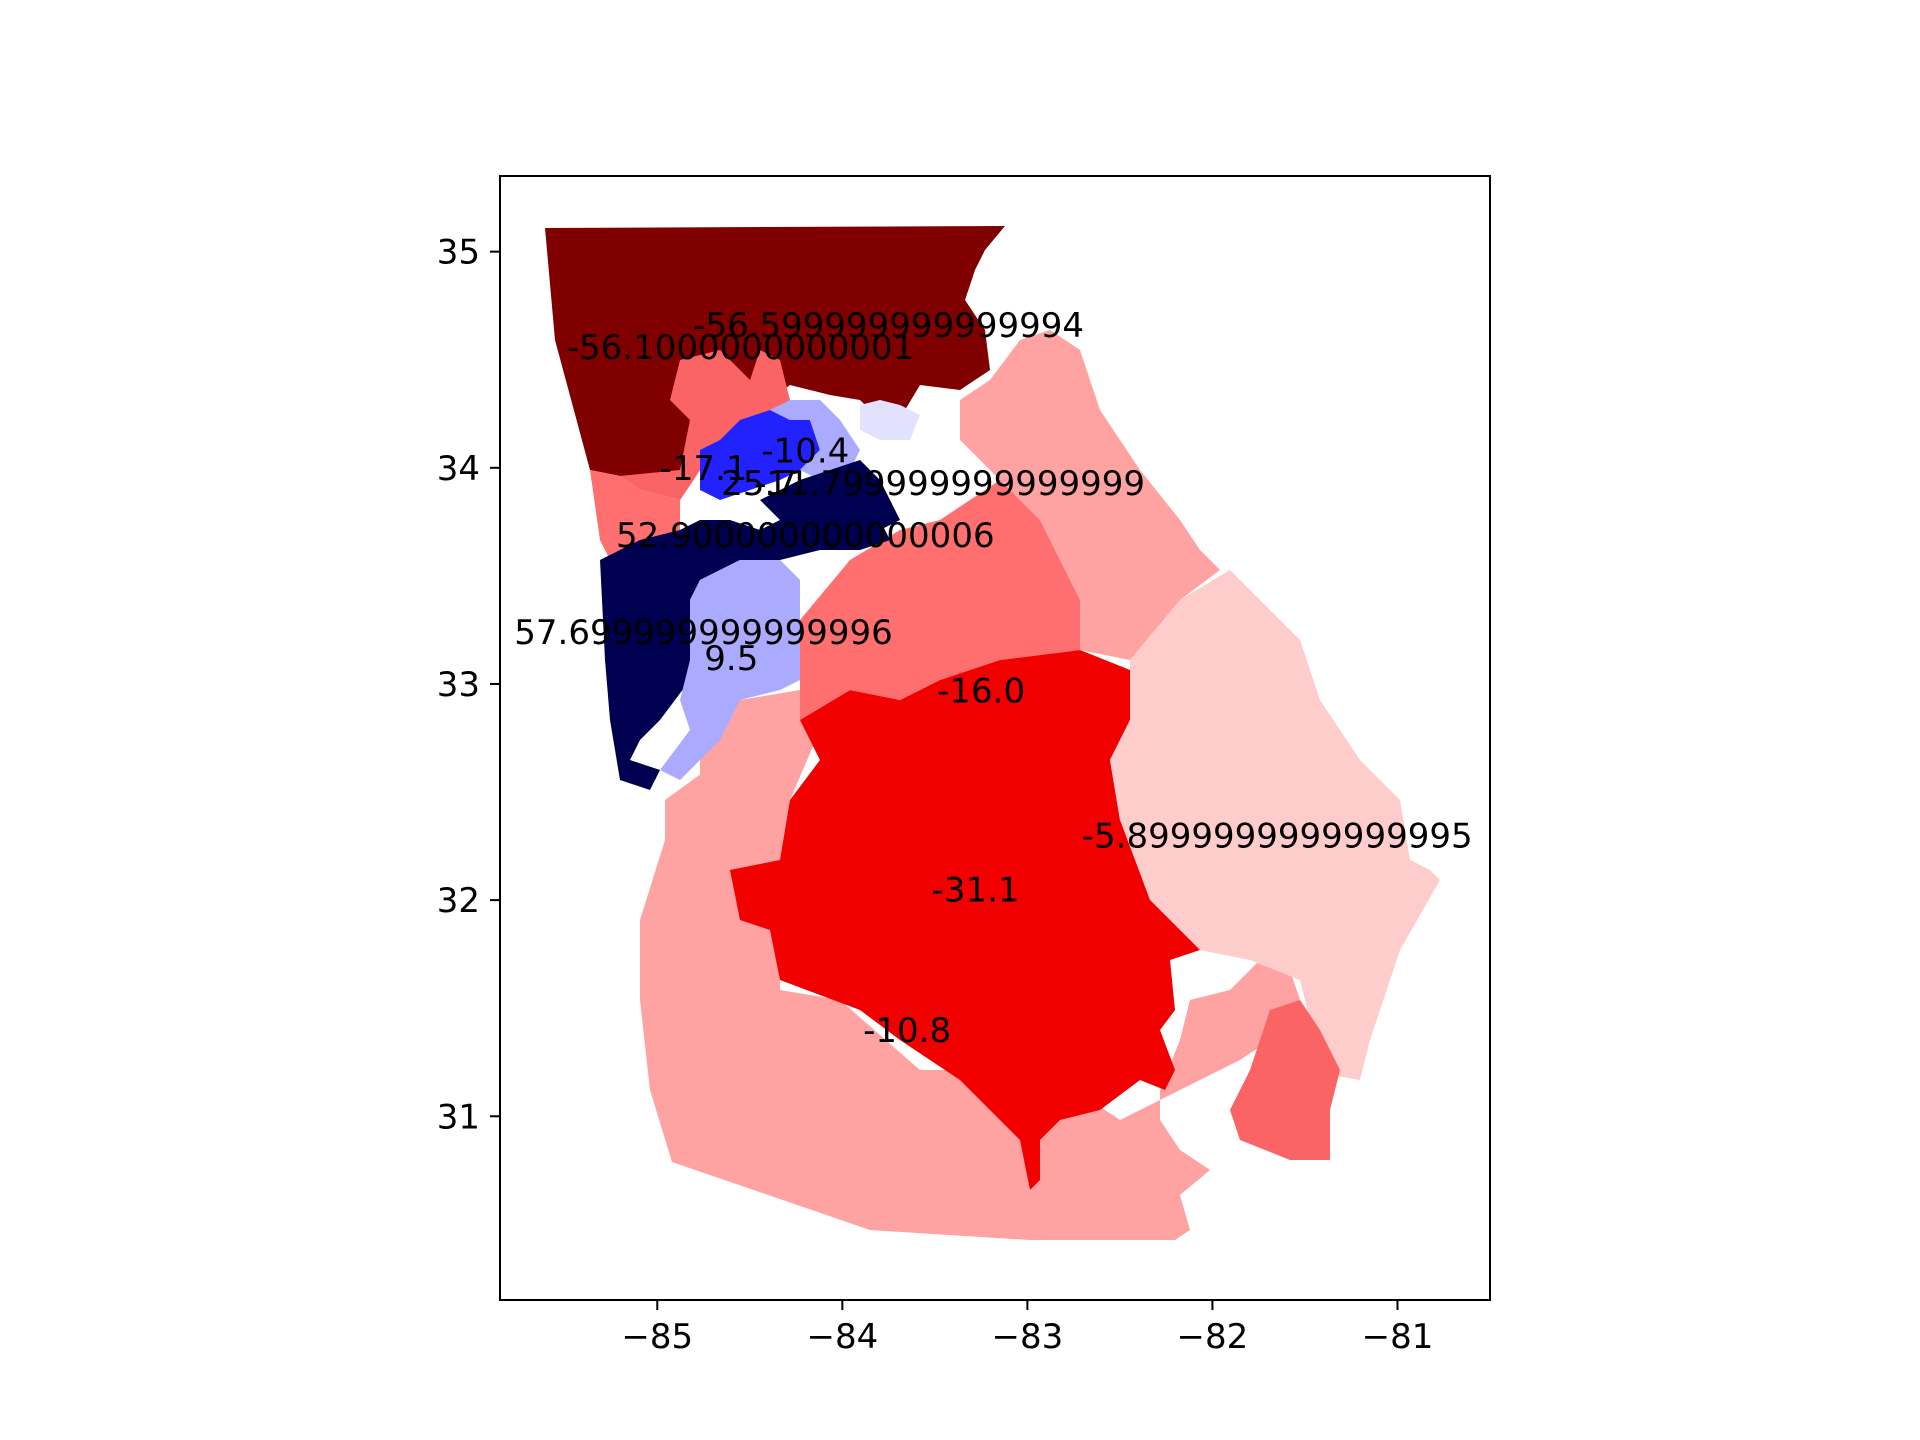  I want to click on district-central-red, so click(965, 920).